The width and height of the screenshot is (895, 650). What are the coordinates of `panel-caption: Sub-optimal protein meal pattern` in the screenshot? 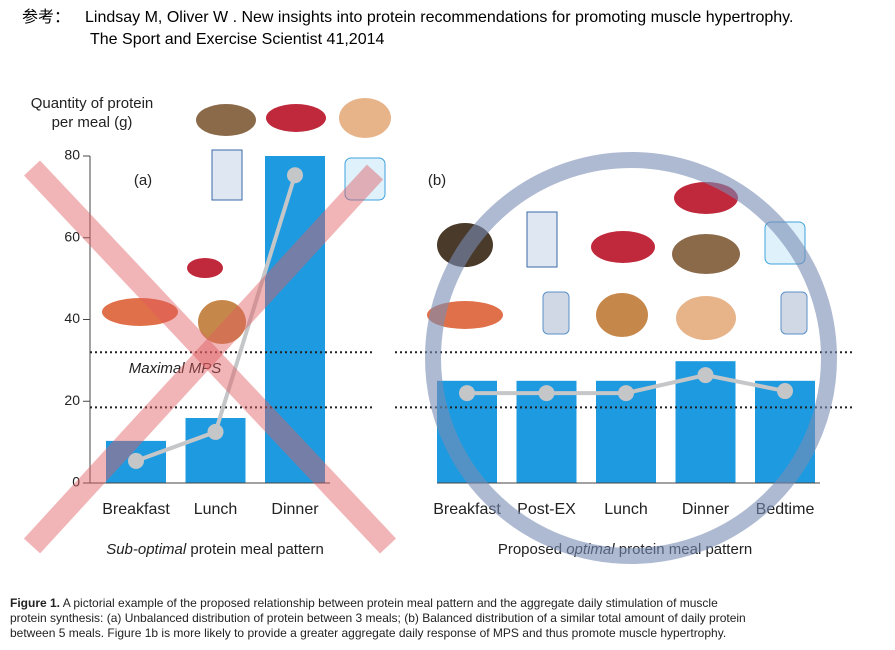 It's located at (215, 549).